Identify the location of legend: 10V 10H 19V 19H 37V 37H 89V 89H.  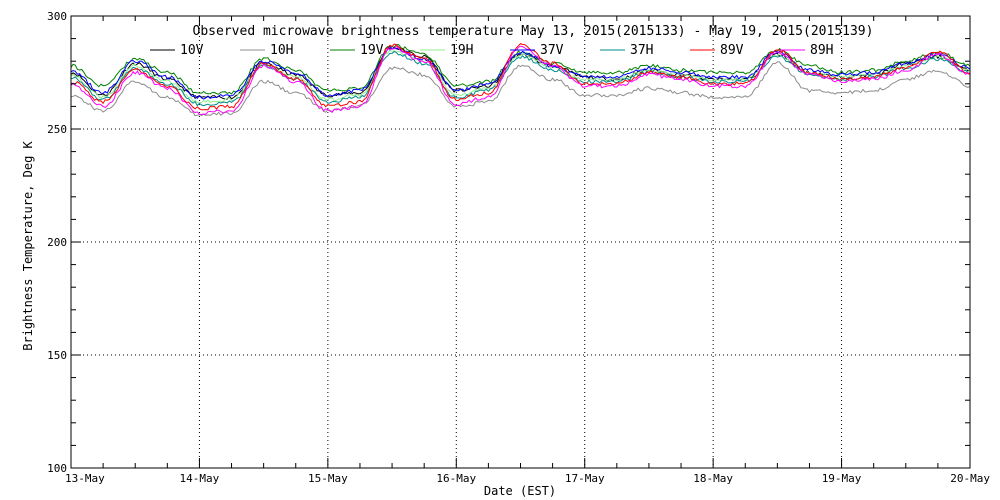
(491, 50).